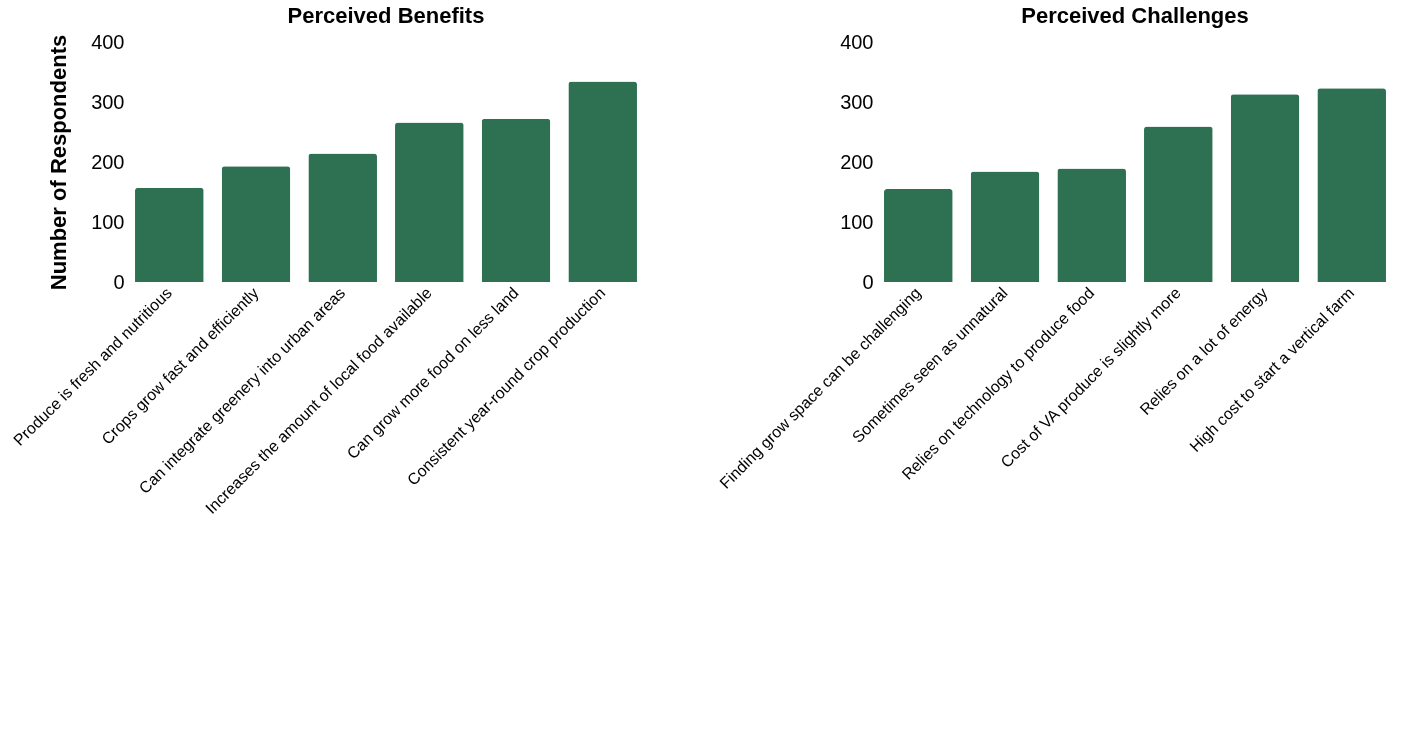 The height and width of the screenshot is (742, 1414). I want to click on chart-title: Perceived Challenges, so click(1135, 15).